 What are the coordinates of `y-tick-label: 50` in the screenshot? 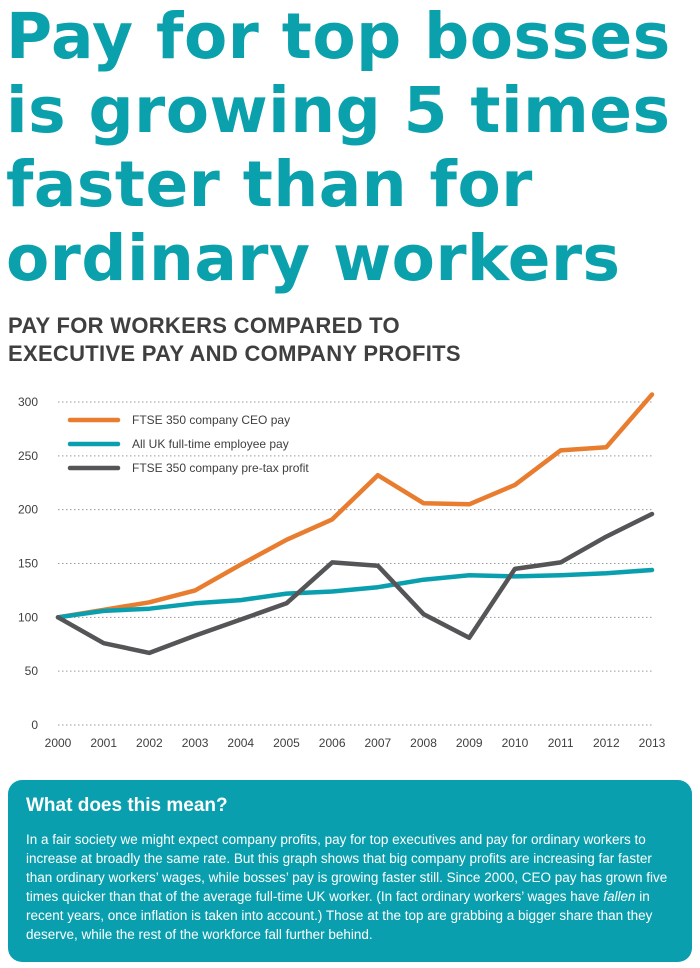 It's located at (32, 671).